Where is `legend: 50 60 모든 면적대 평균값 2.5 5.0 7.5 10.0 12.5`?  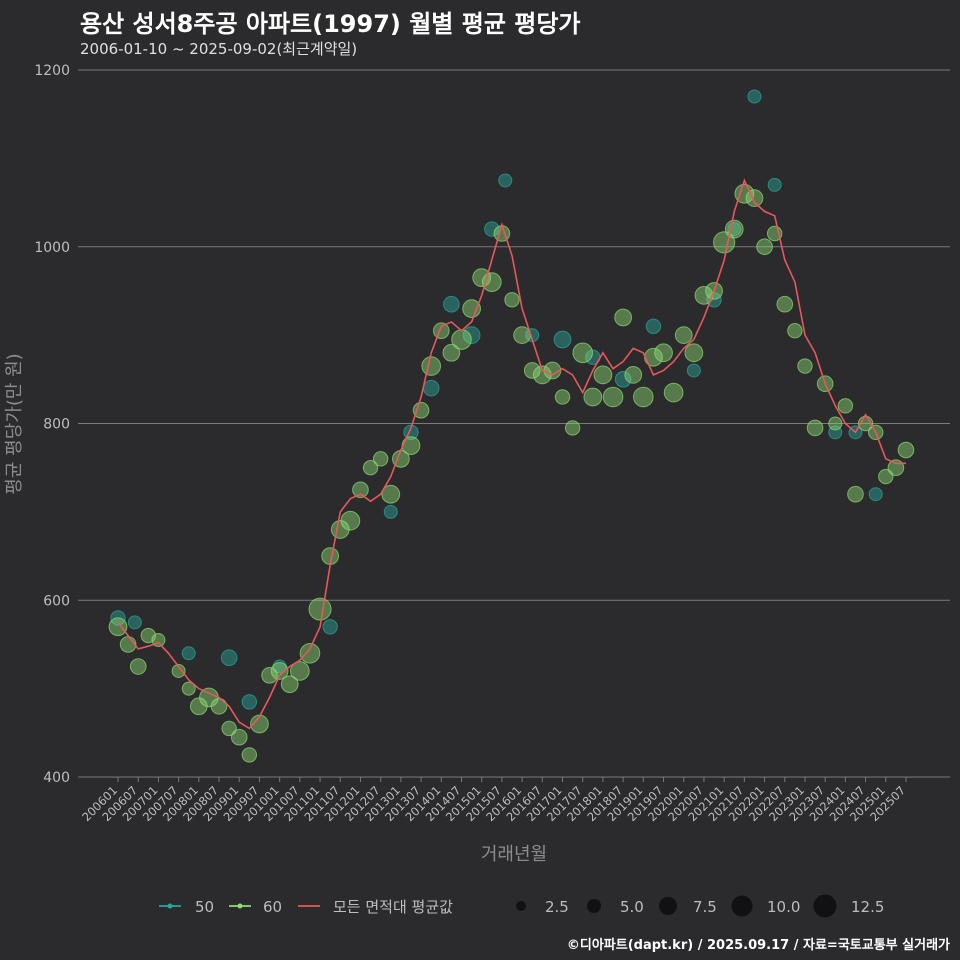 legend: 50 60 모든 면적대 평균값 2.5 5.0 7.5 10.0 12.5 is located at coordinates (521, 906).